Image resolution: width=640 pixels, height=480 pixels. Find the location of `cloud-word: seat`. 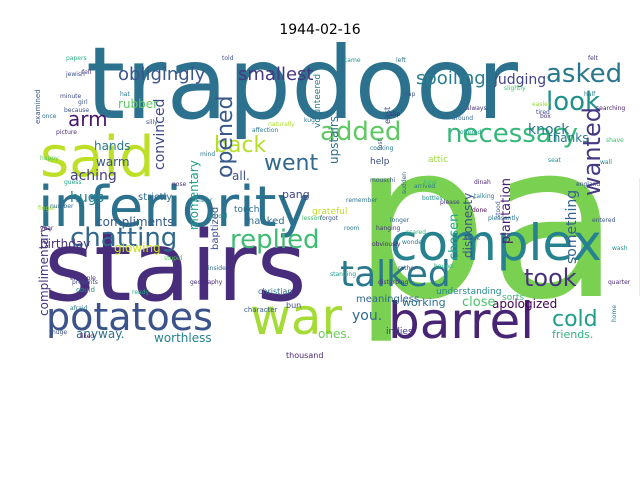

cloud-word: seat is located at coordinates (554, 160).